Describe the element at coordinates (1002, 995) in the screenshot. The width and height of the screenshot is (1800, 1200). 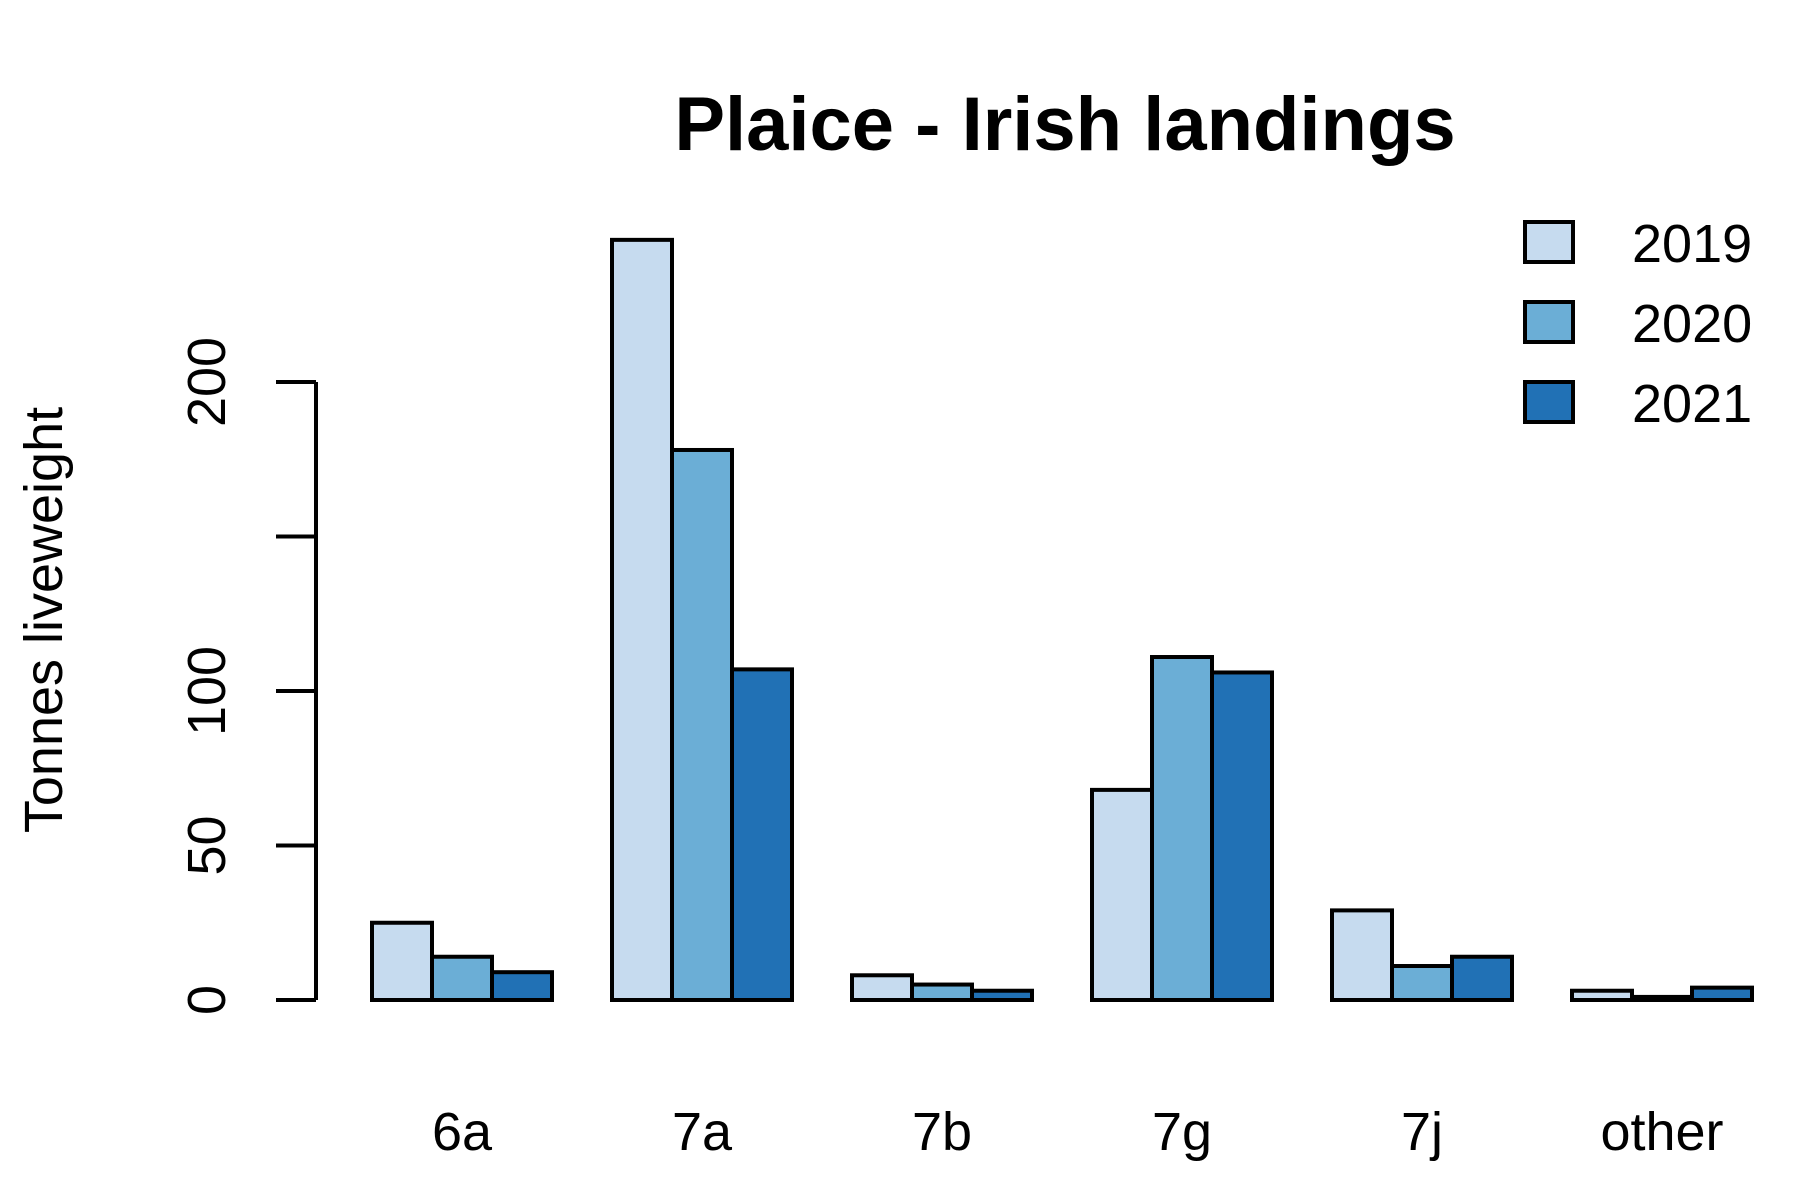
I see `bar-7b-2021` at that location.